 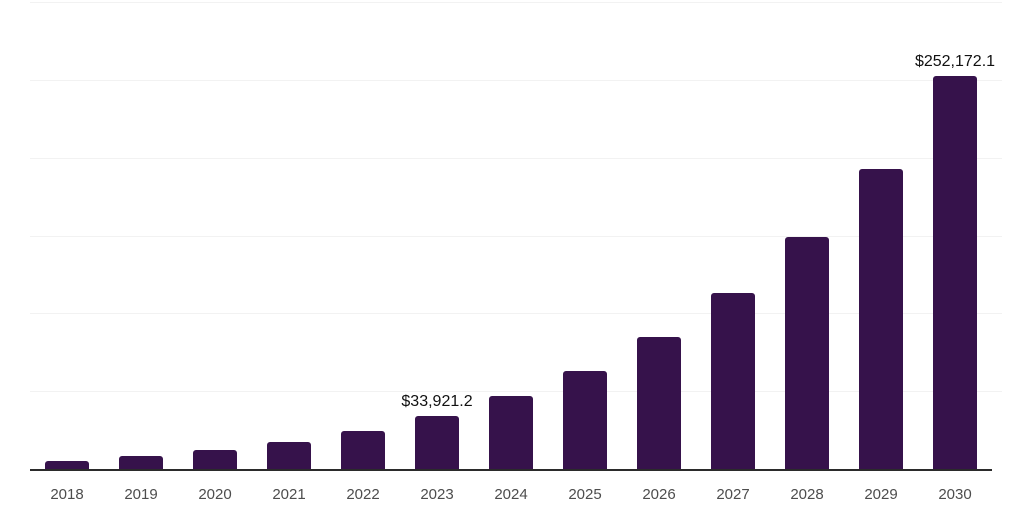 What do you see at coordinates (807, 353) in the screenshot?
I see `bar-2028` at bounding box center [807, 353].